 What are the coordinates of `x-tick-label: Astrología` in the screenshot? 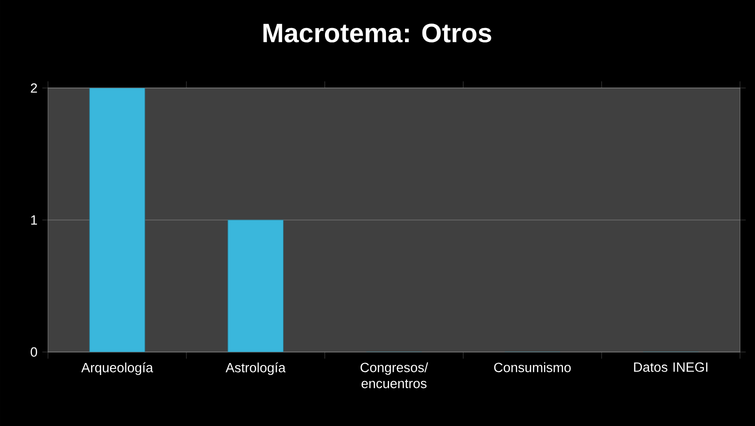 It's located at (256, 368).